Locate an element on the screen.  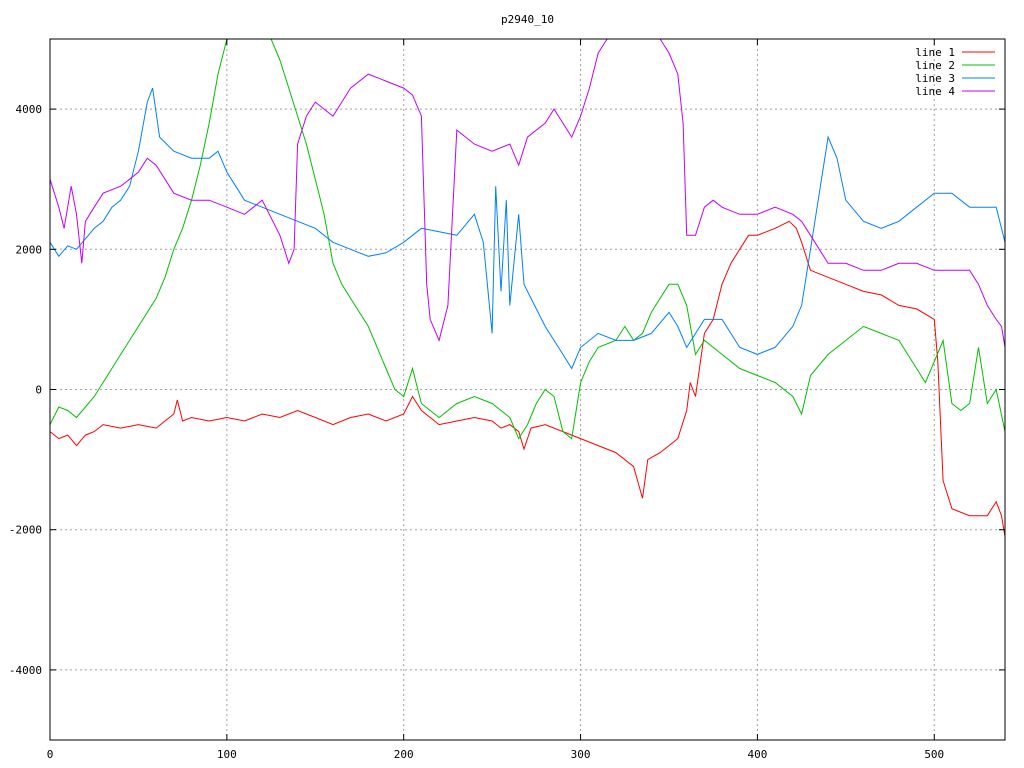
y-tick-label: 2000 is located at coordinates (29, 249).